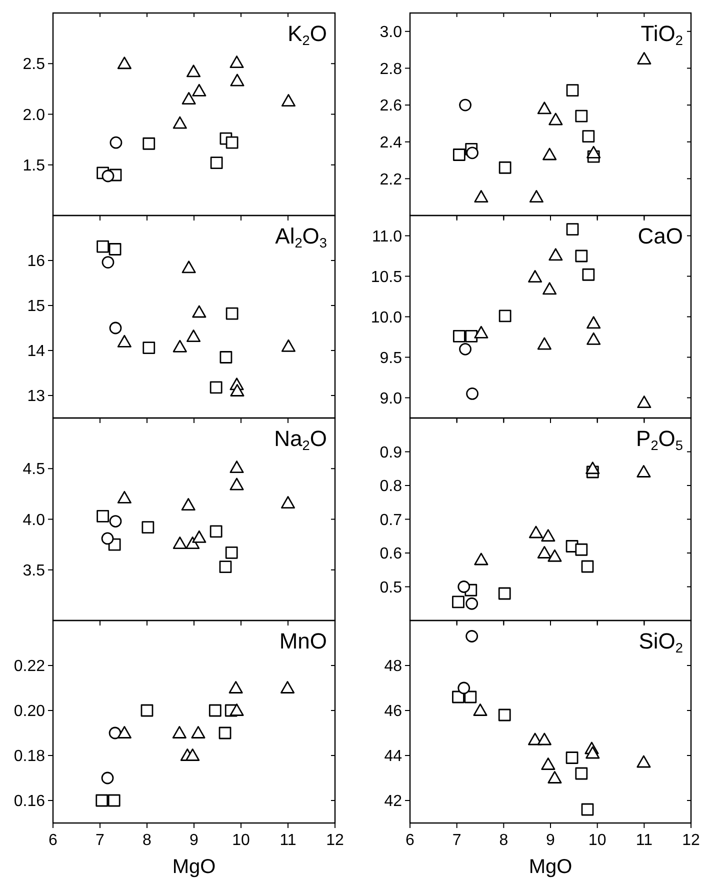 The image size is (704, 883). What do you see at coordinates (53, 840) in the screenshot?
I see `x-tick-label: 6` at bounding box center [53, 840].